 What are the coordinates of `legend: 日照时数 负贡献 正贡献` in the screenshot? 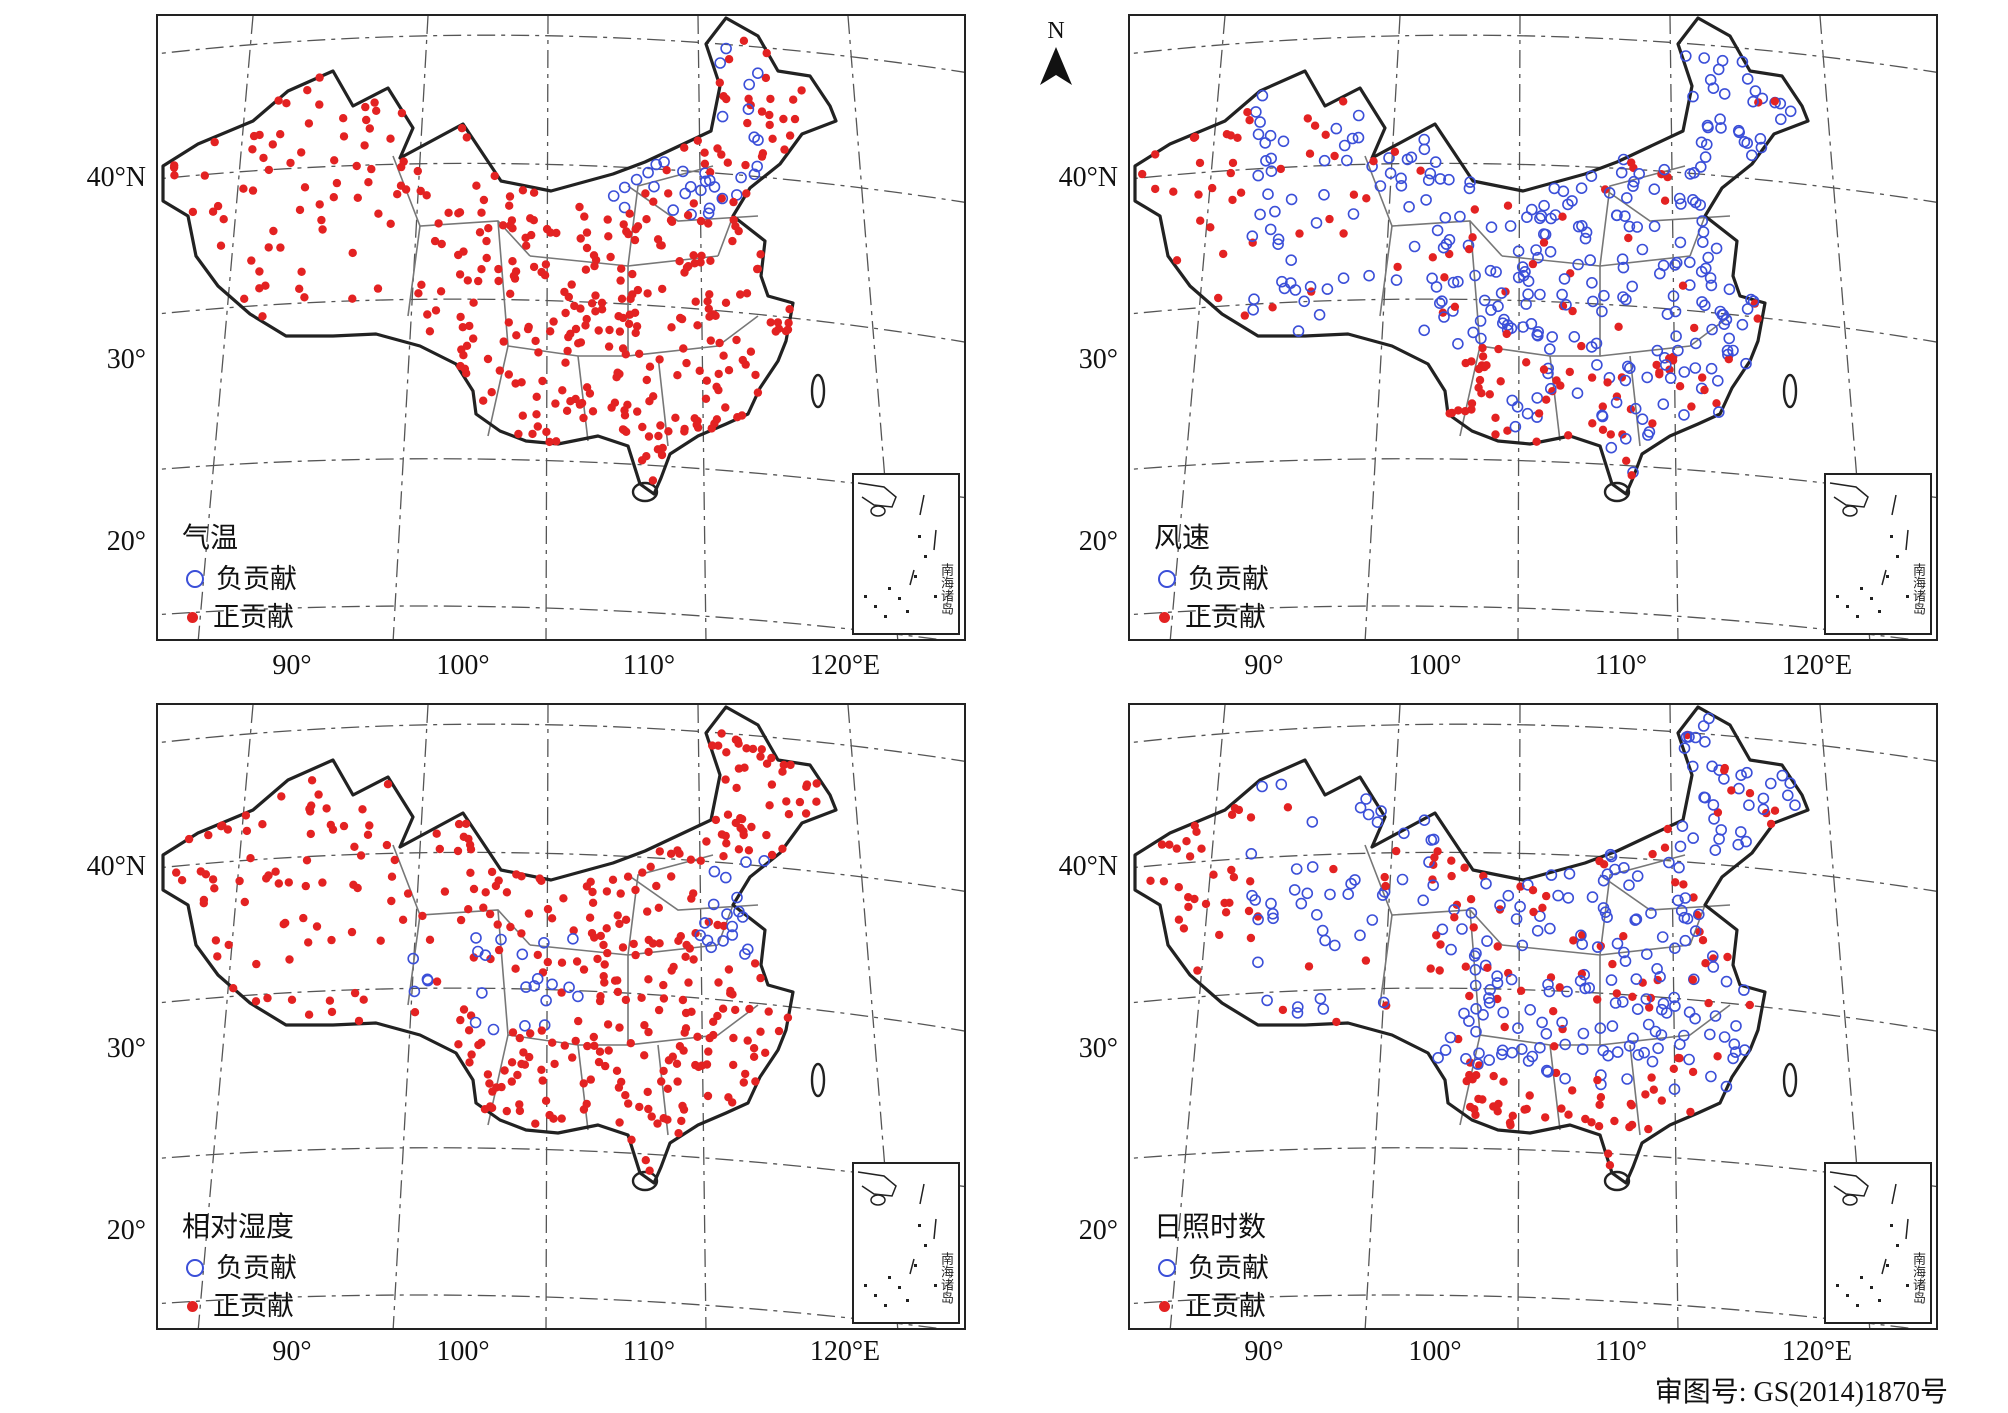 It's located at (1211, 1267).